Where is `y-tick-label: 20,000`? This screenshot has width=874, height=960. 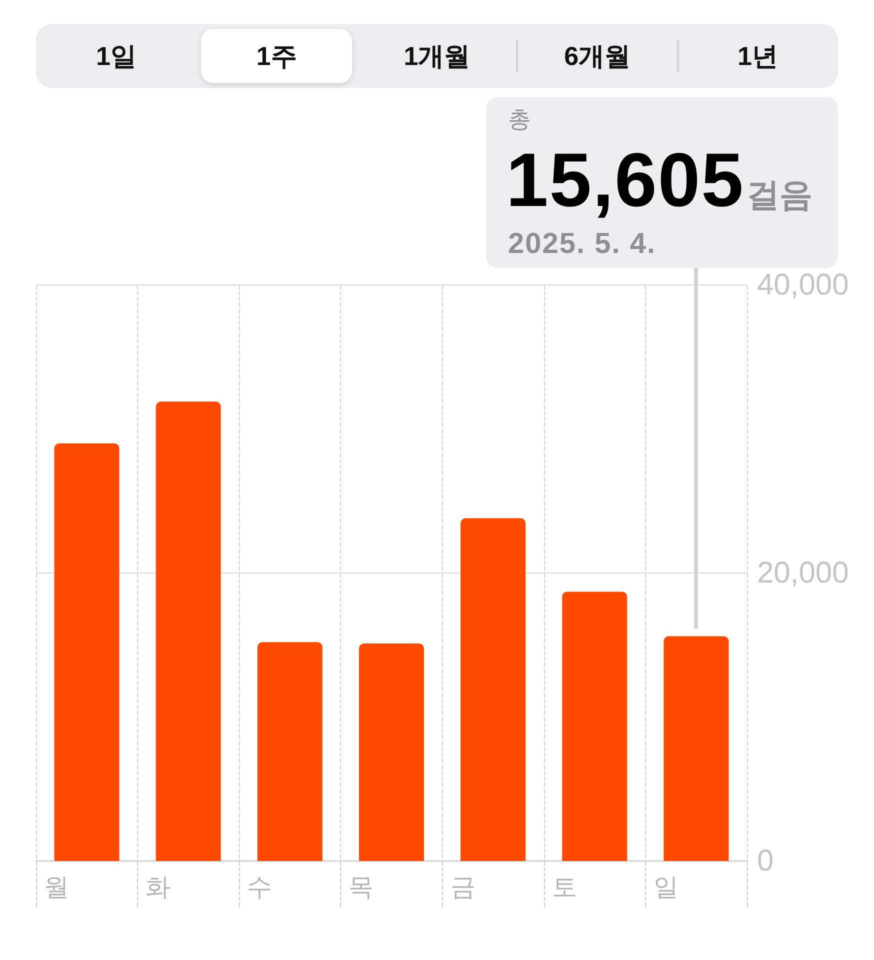
y-tick-label: 20,000 is located at coordinates (803, 573).